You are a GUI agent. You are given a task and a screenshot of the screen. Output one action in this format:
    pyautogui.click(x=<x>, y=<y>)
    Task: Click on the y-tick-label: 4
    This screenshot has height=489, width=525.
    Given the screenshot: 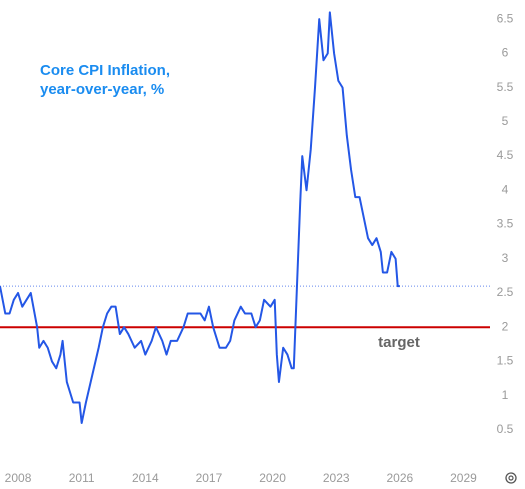 What is the action you would take?
    pyautogui.click(x=505, y=189)
    